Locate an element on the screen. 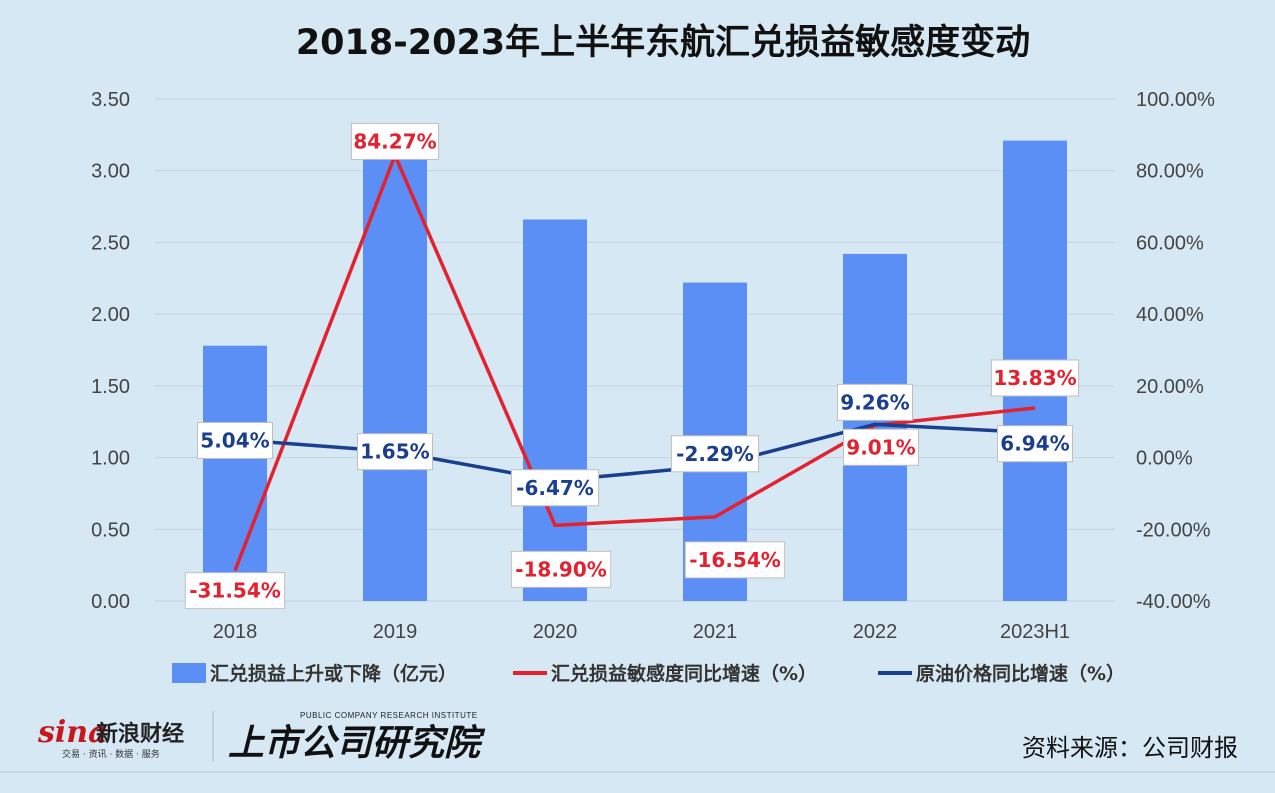  sina-logo-text: 新浪财经 is located at coordinates (140, 734).